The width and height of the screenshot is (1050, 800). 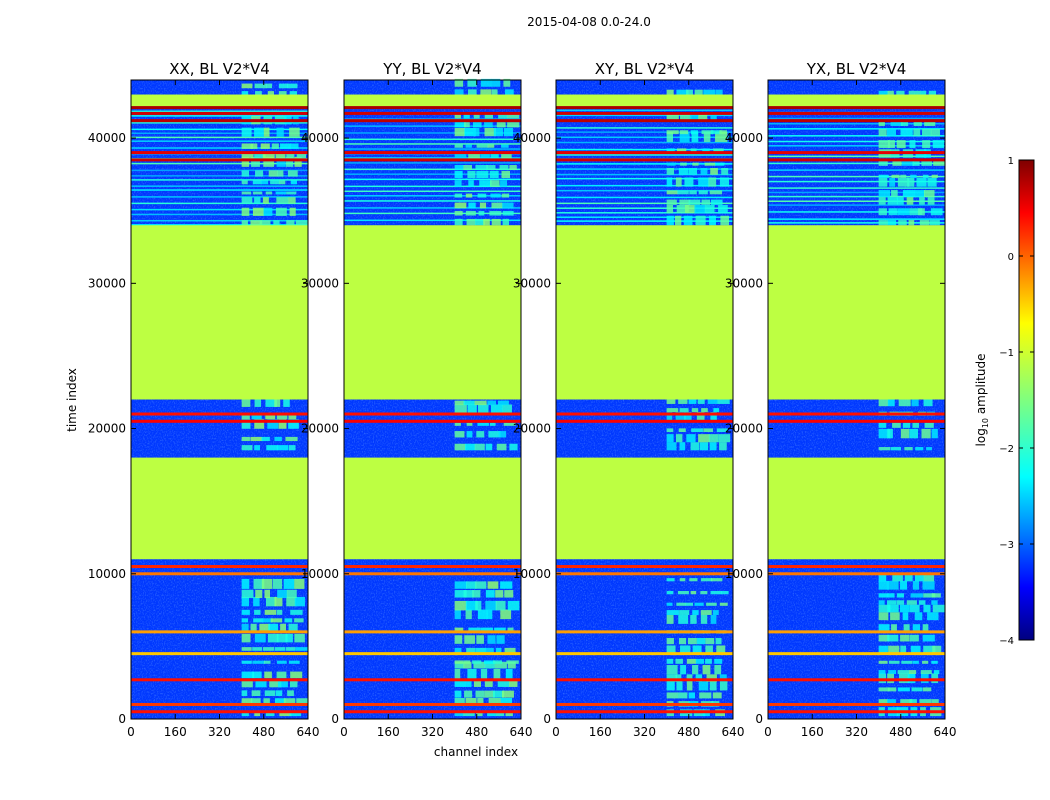 What do you see at coordinates (900, 732) in the screenshot?
I see `x-tick-label: 480` at bounding box center [900, 732].